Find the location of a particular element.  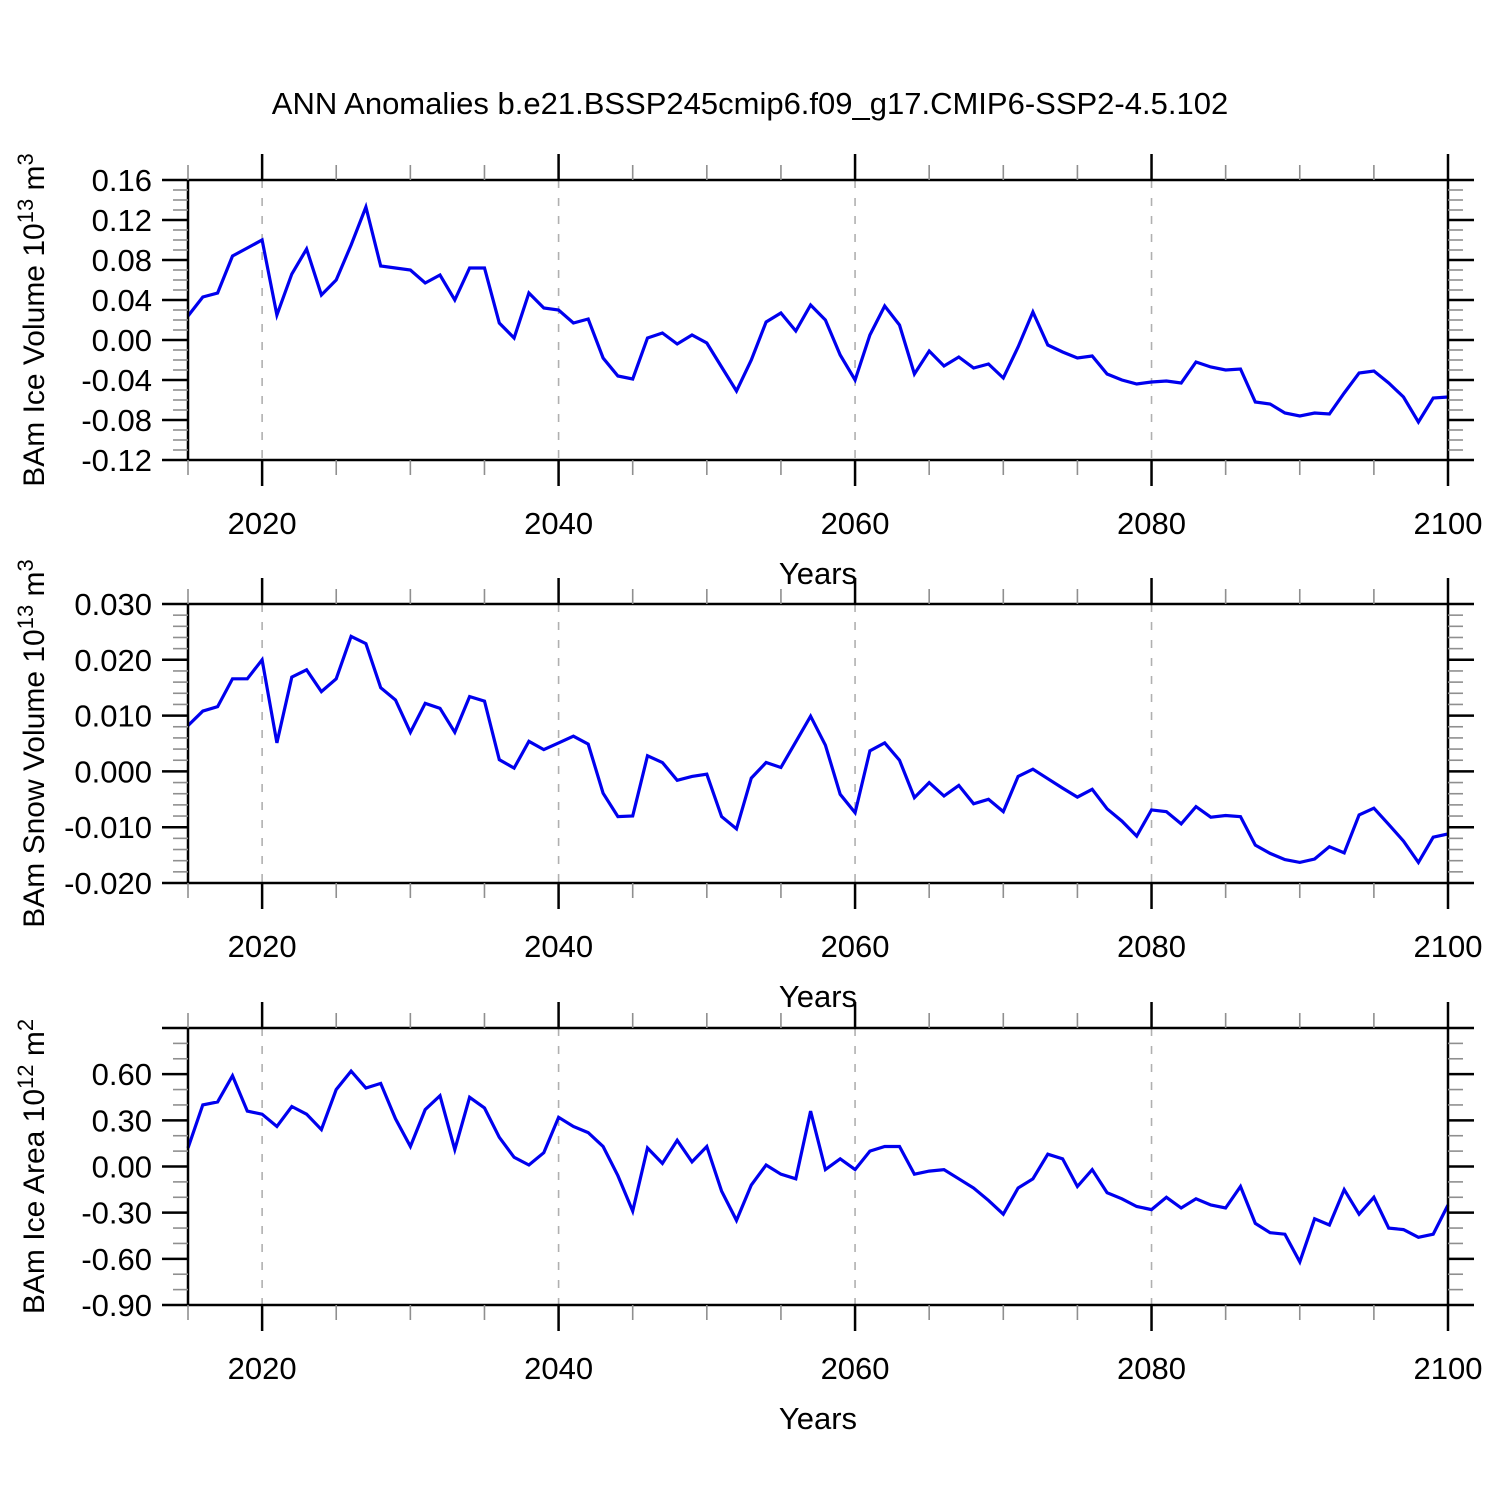

y-tick-label: 0.16 is located at coordinates (122, 180).